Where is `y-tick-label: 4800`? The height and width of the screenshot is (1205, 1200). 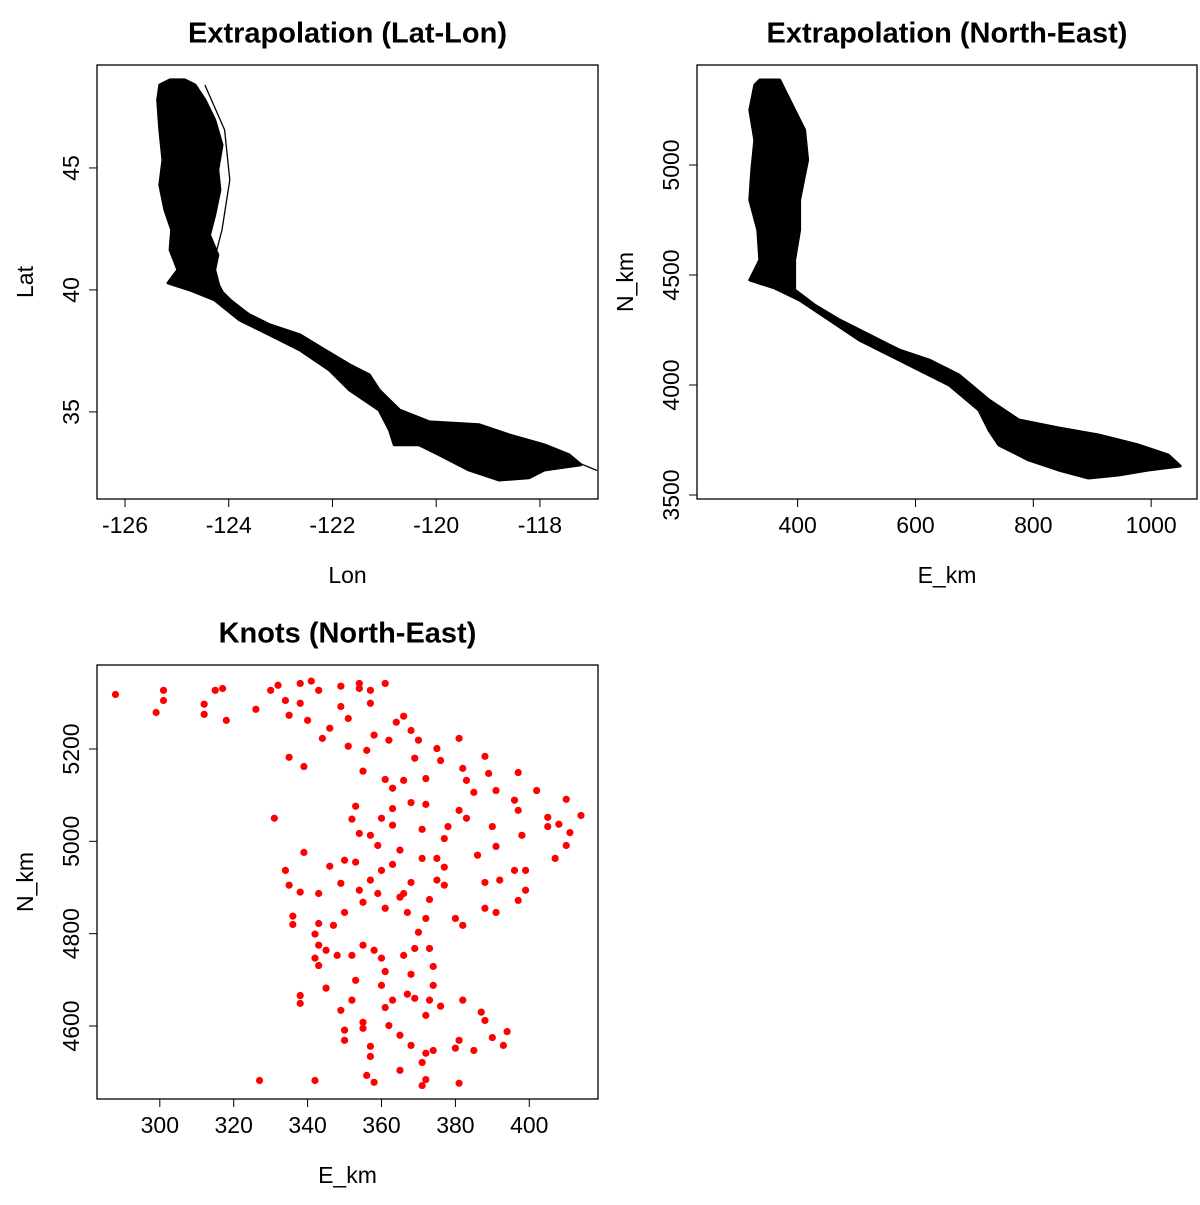
y-tick-label: 4800 is located at coordinates (71, 933).